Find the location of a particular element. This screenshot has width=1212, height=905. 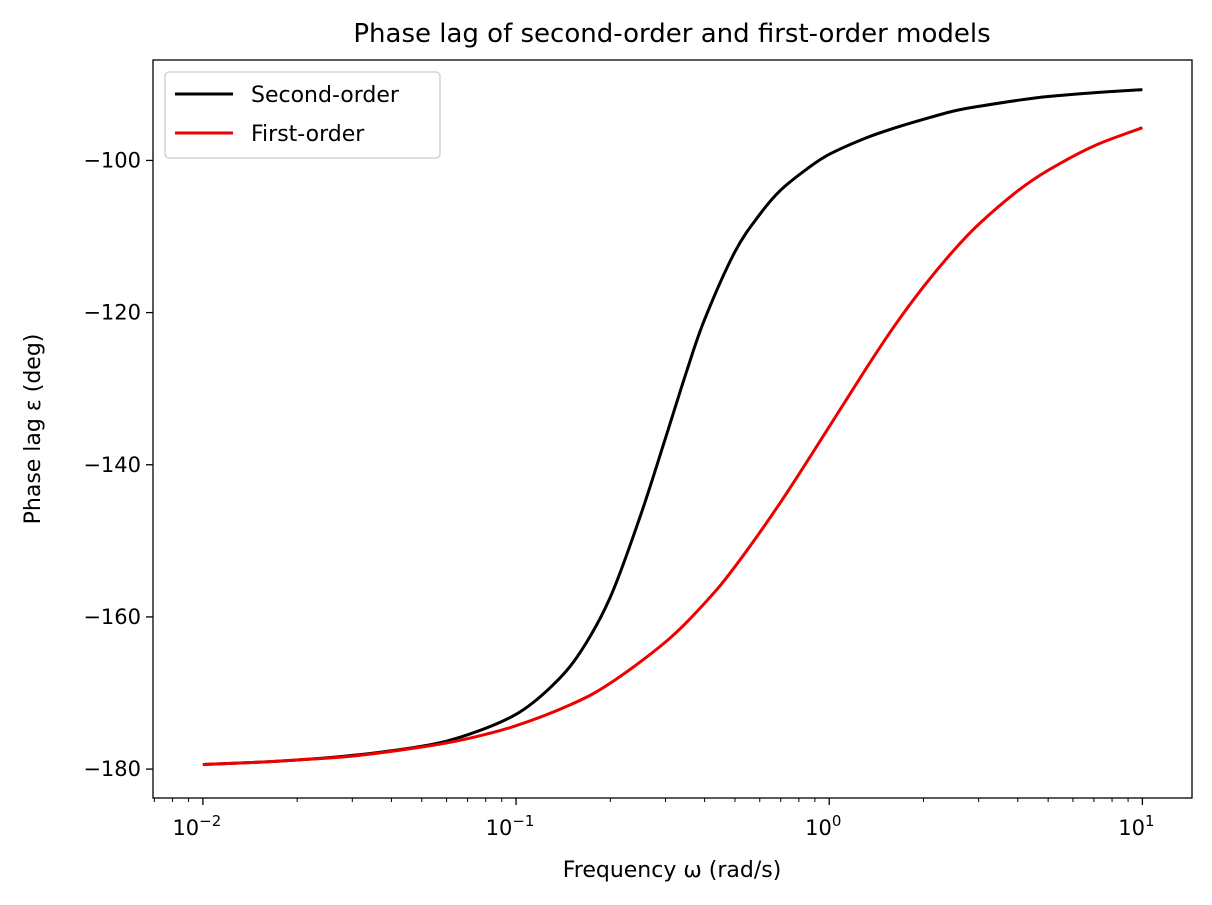

y-axis-ticks: −180 −160 −140 −120 −100 is located at coordinates (118, 464).